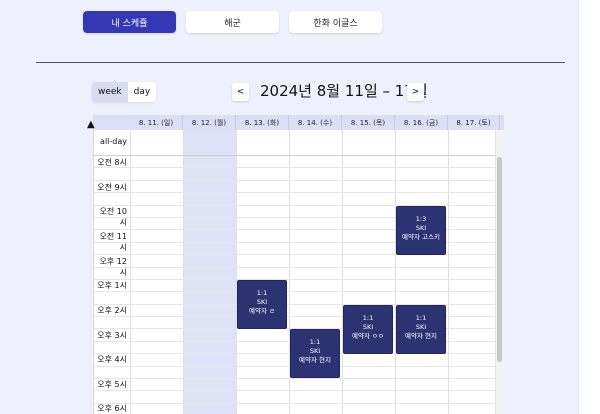 This screenshot has height=414, width=600. Describe the element at coordinates (112, 285) in the screenshot. I see `time-label: 오후 1시` at that location.